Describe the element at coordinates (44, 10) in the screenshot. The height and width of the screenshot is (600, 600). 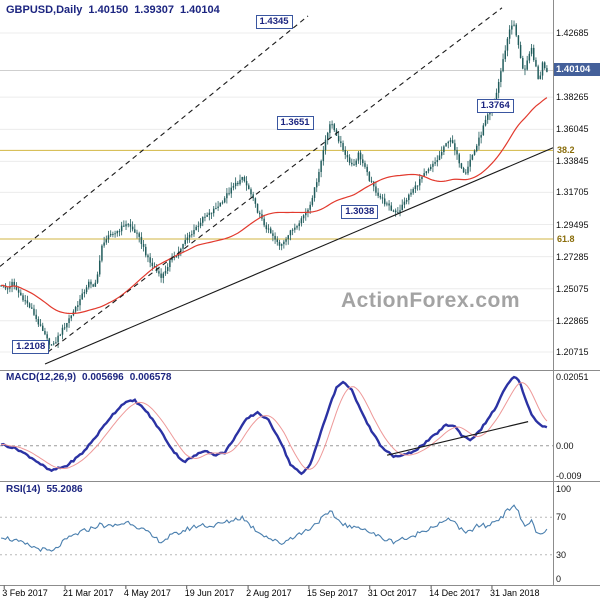
I see `symbol-timeframe-label: GBPUSD,Daily` at that location.